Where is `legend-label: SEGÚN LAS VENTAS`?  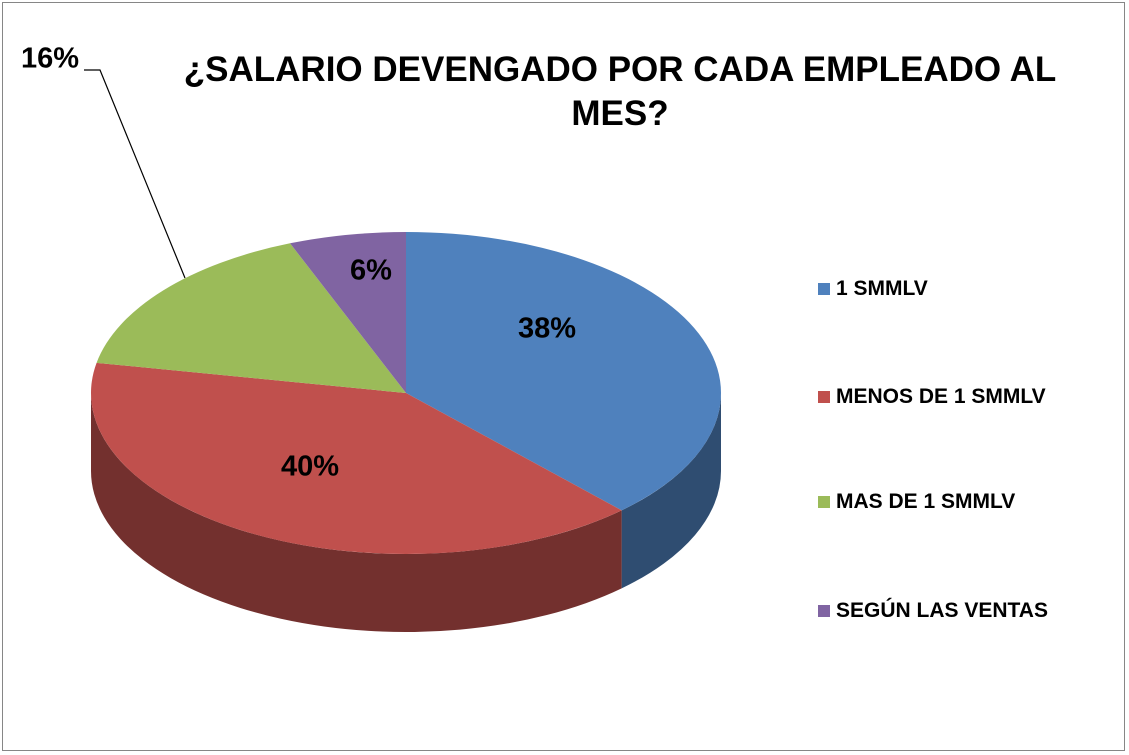
legend-label: SEGÚN LAS VENTAS is located at coordinates (942, 610).